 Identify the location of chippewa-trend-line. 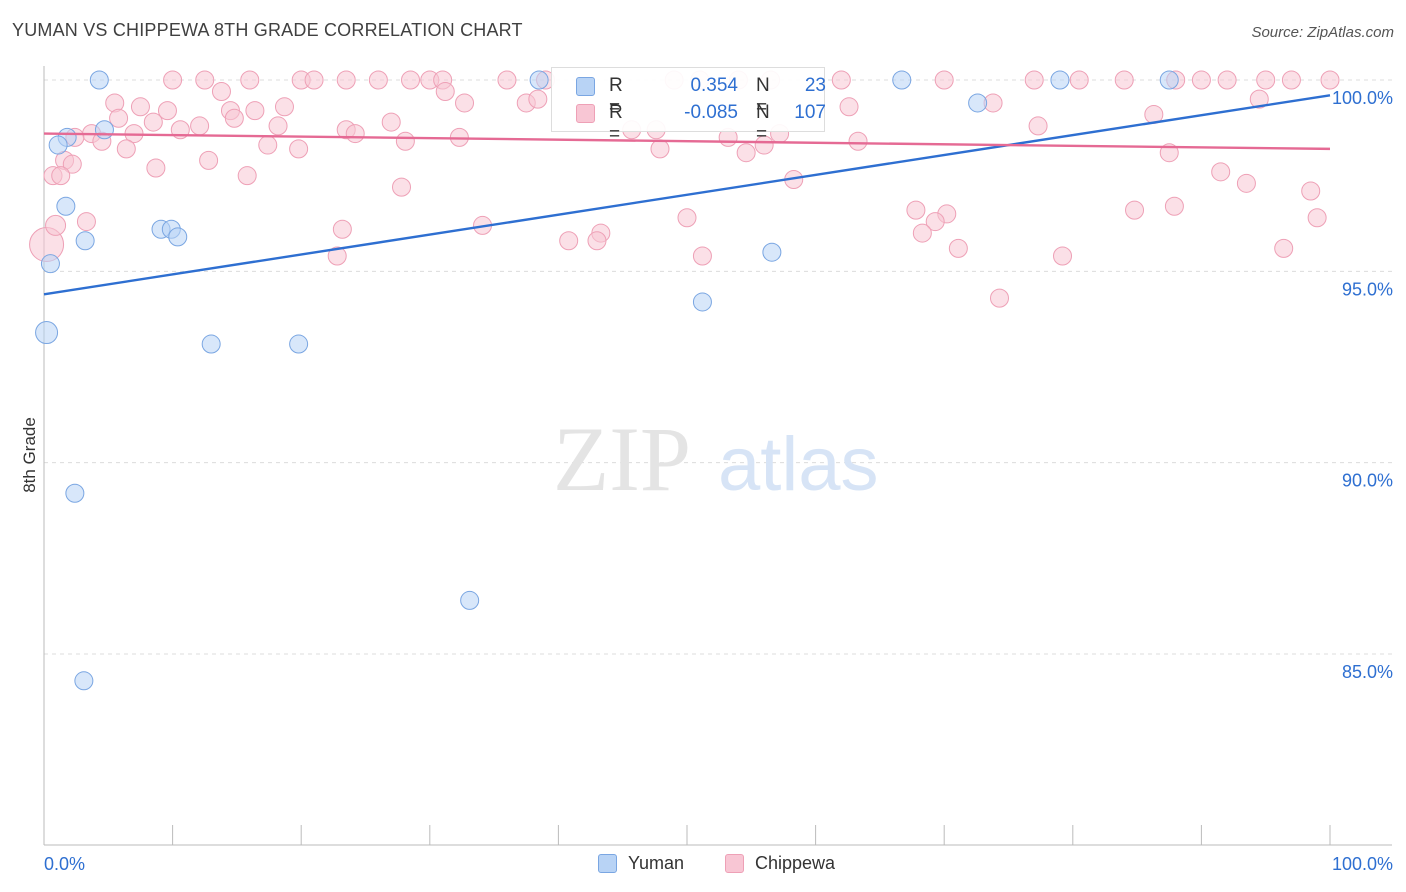
(687, 141).